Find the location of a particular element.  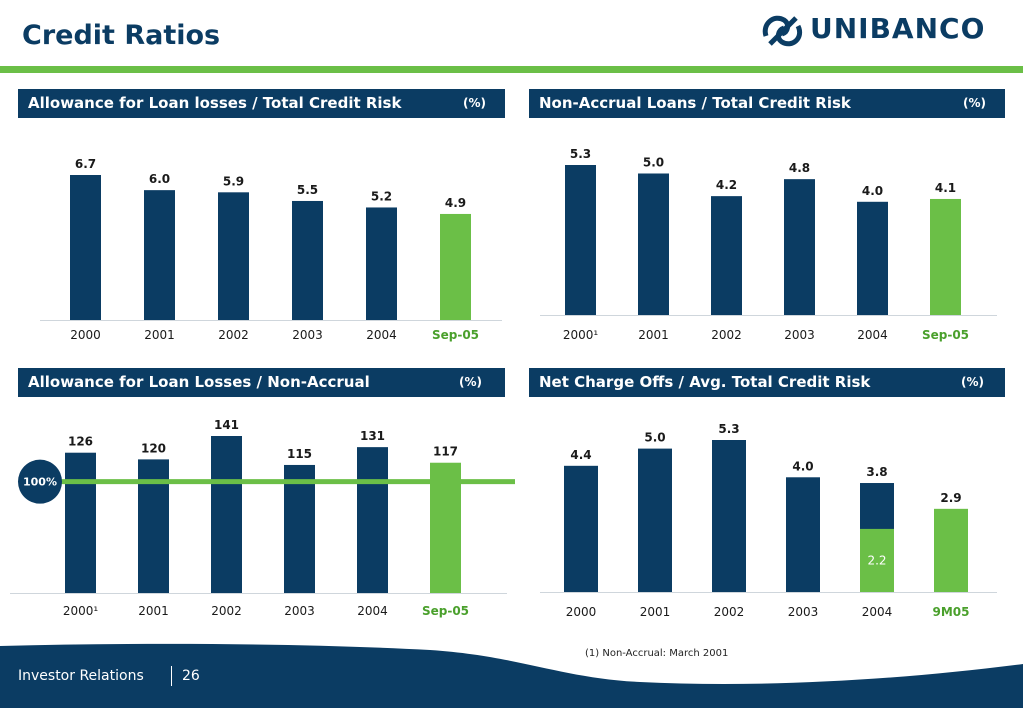

chart-3-value-label-3: 141 is located at coordinates (226, 425).